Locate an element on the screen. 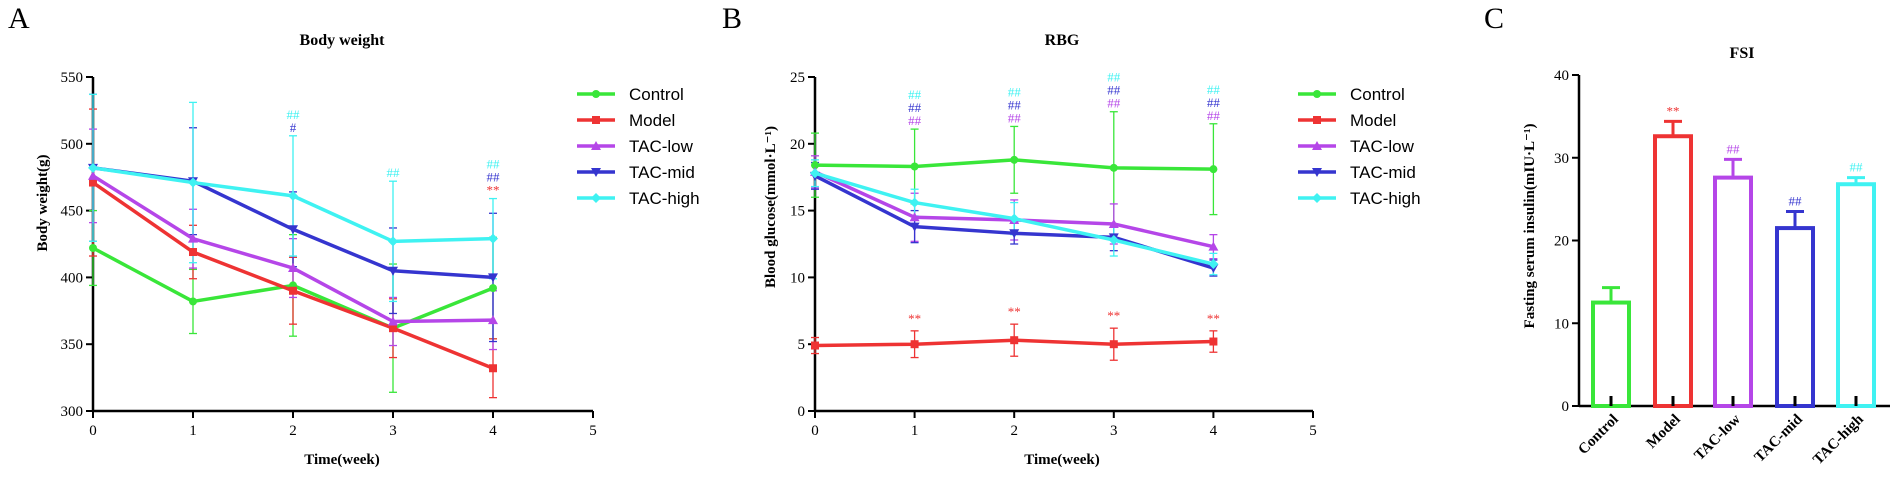 The height and width of the screenshot is (484, 1902). panel-letter-c: C is located at coordinates (1494, 18).